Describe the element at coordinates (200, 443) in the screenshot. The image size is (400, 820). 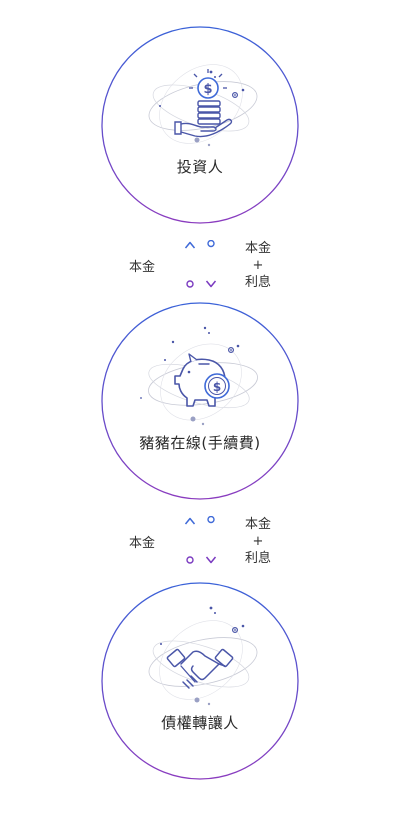
I see `node-label: 豬豬在線(手續費)` at that location.